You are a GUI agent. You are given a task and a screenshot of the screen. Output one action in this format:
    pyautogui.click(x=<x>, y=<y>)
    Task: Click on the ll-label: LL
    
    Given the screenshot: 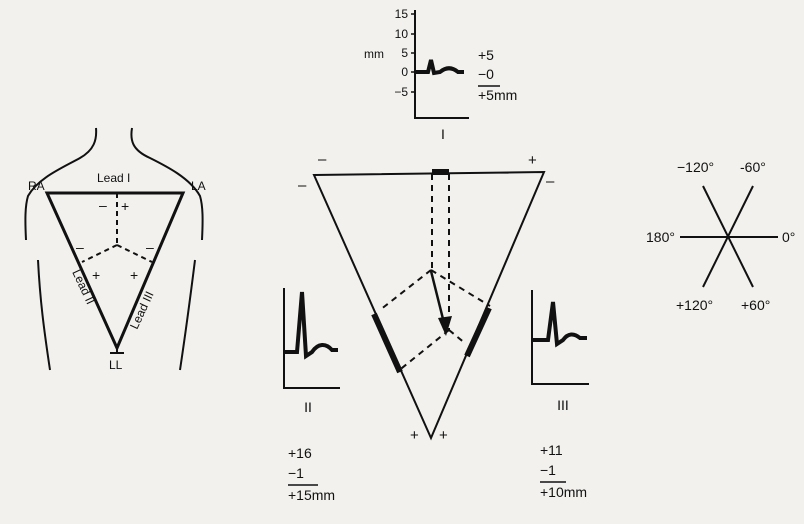 What is the action you would take?
    pyautogui.click(x=116, y=365)
    